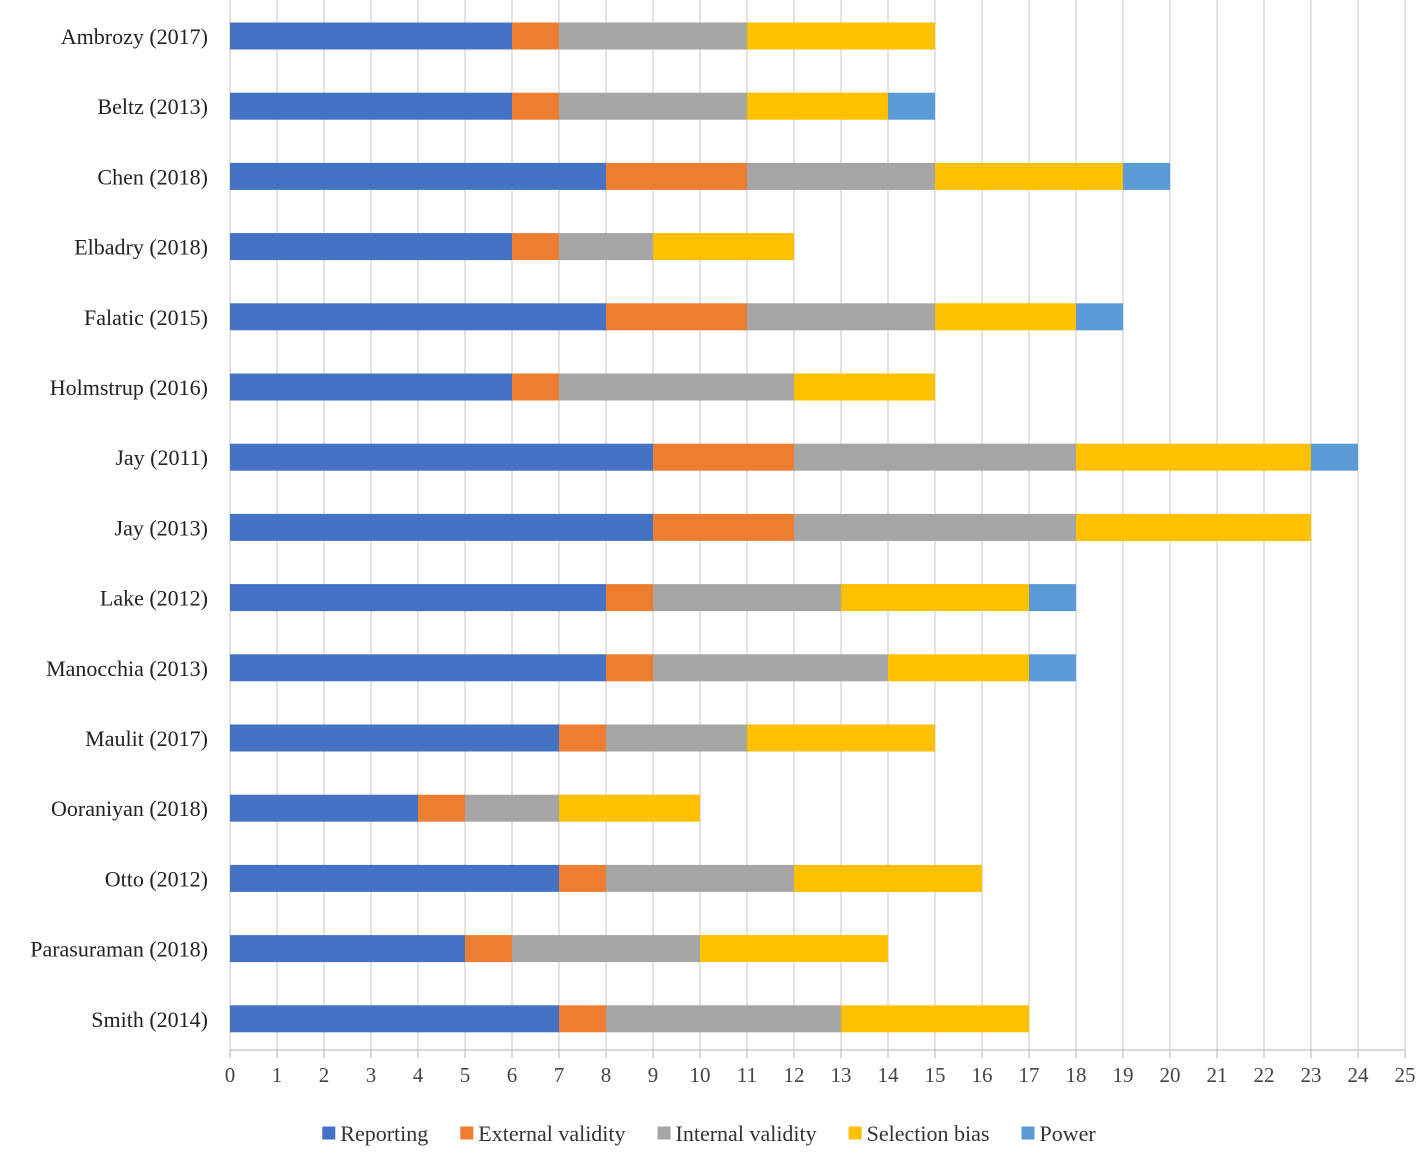  I want to click on x-tick-label-21: 21, so click(1217, 1075).